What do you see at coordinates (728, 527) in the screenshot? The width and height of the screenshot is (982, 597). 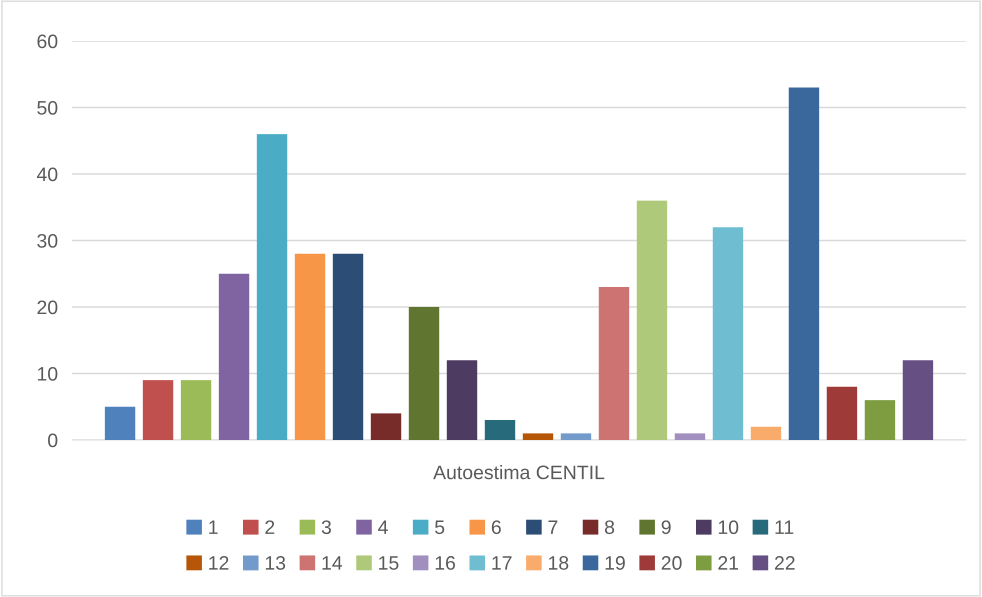 I see `legend-label: 10` at bounding box center [728, 527].